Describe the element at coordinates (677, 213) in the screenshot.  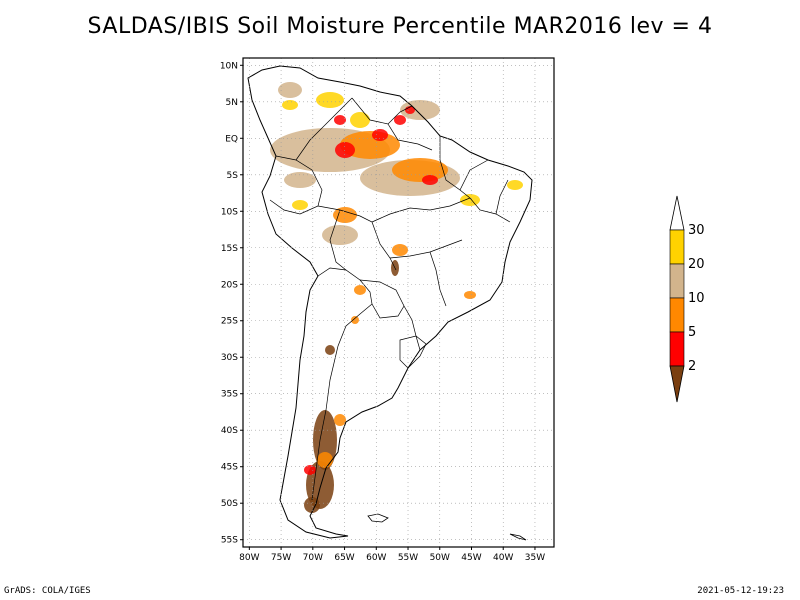
I see `colorbar-top-arrow` at that location.